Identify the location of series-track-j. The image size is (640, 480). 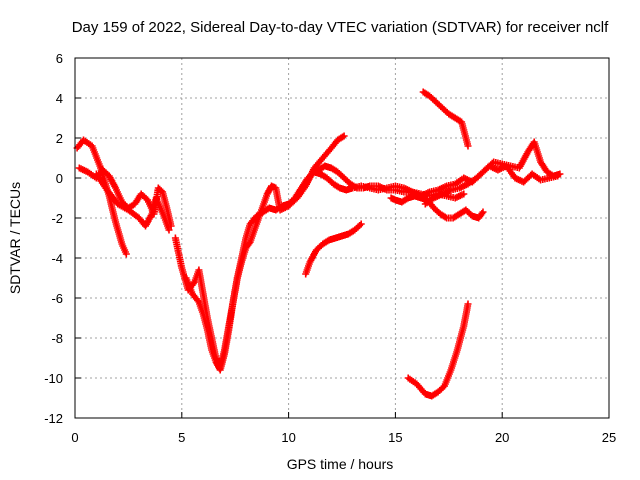
(437, 207).